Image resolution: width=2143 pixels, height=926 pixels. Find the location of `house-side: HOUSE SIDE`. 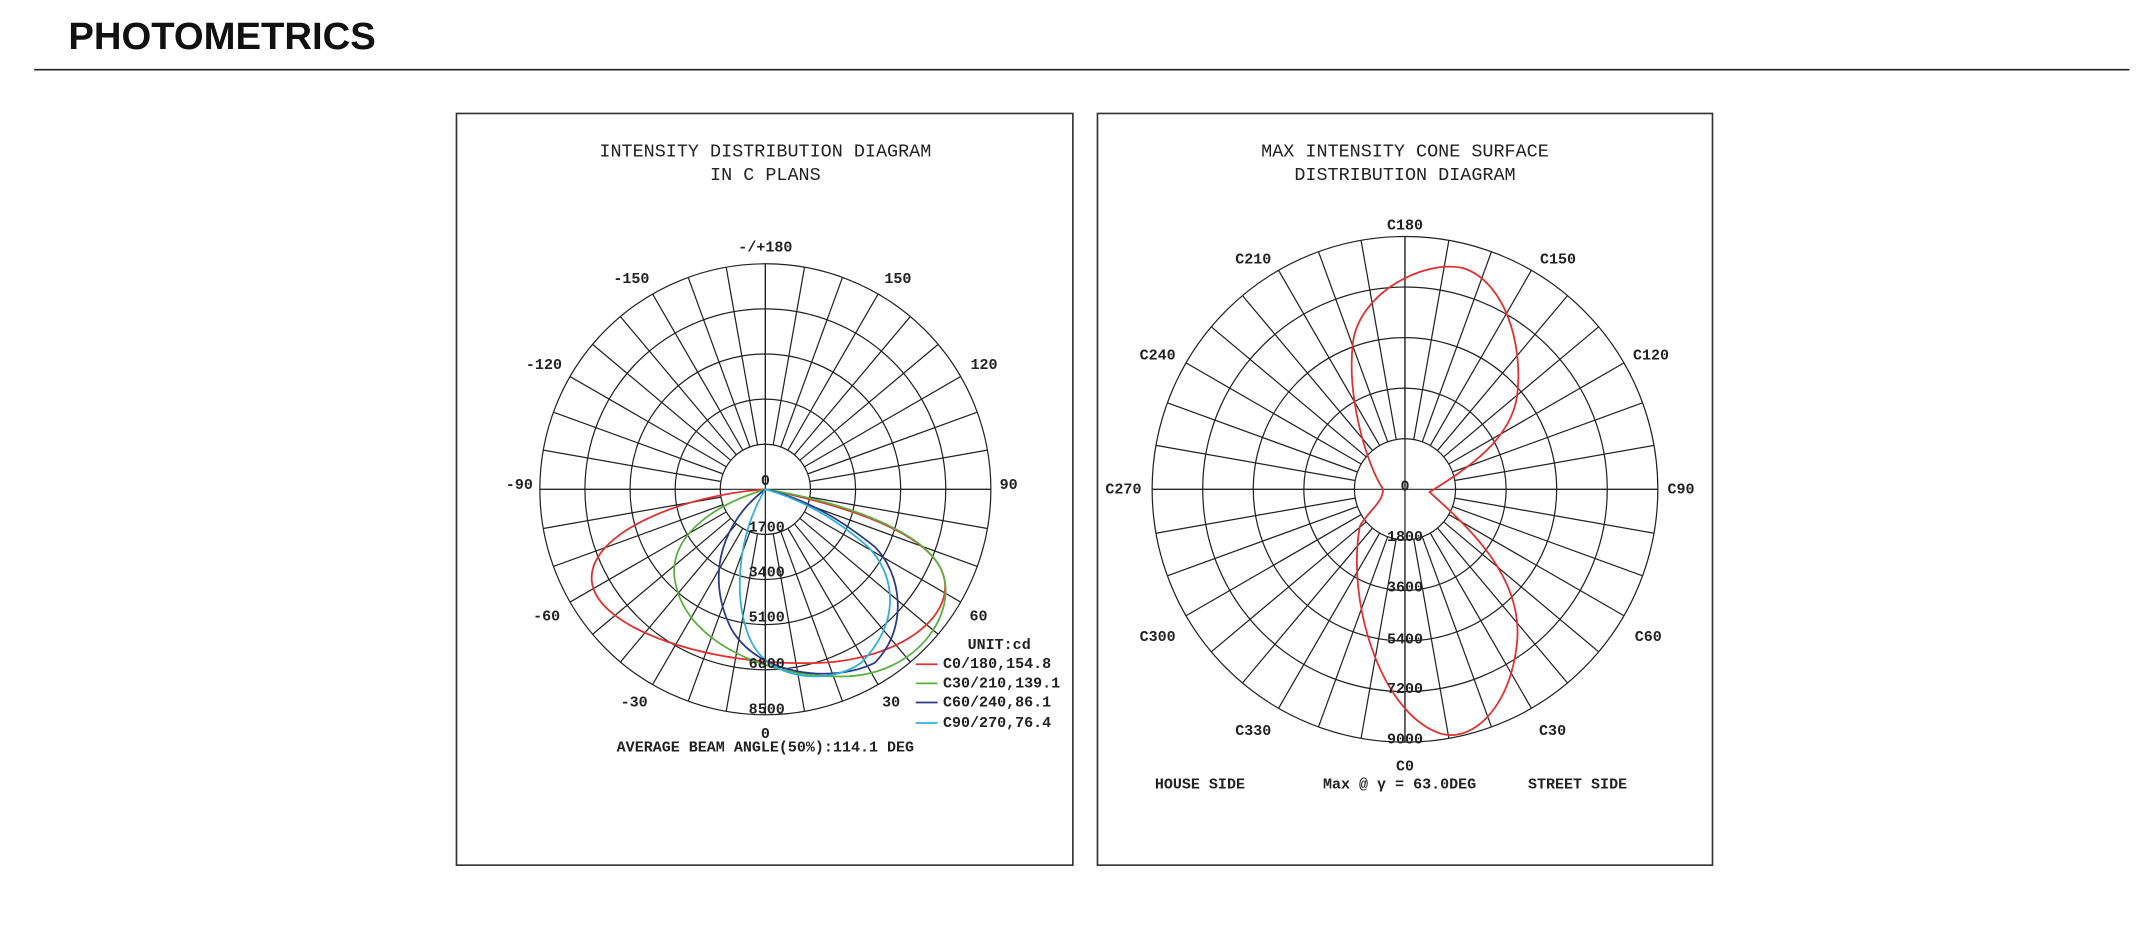

house-side: HOUSE SIDE is located at coordinates (1200, 784).